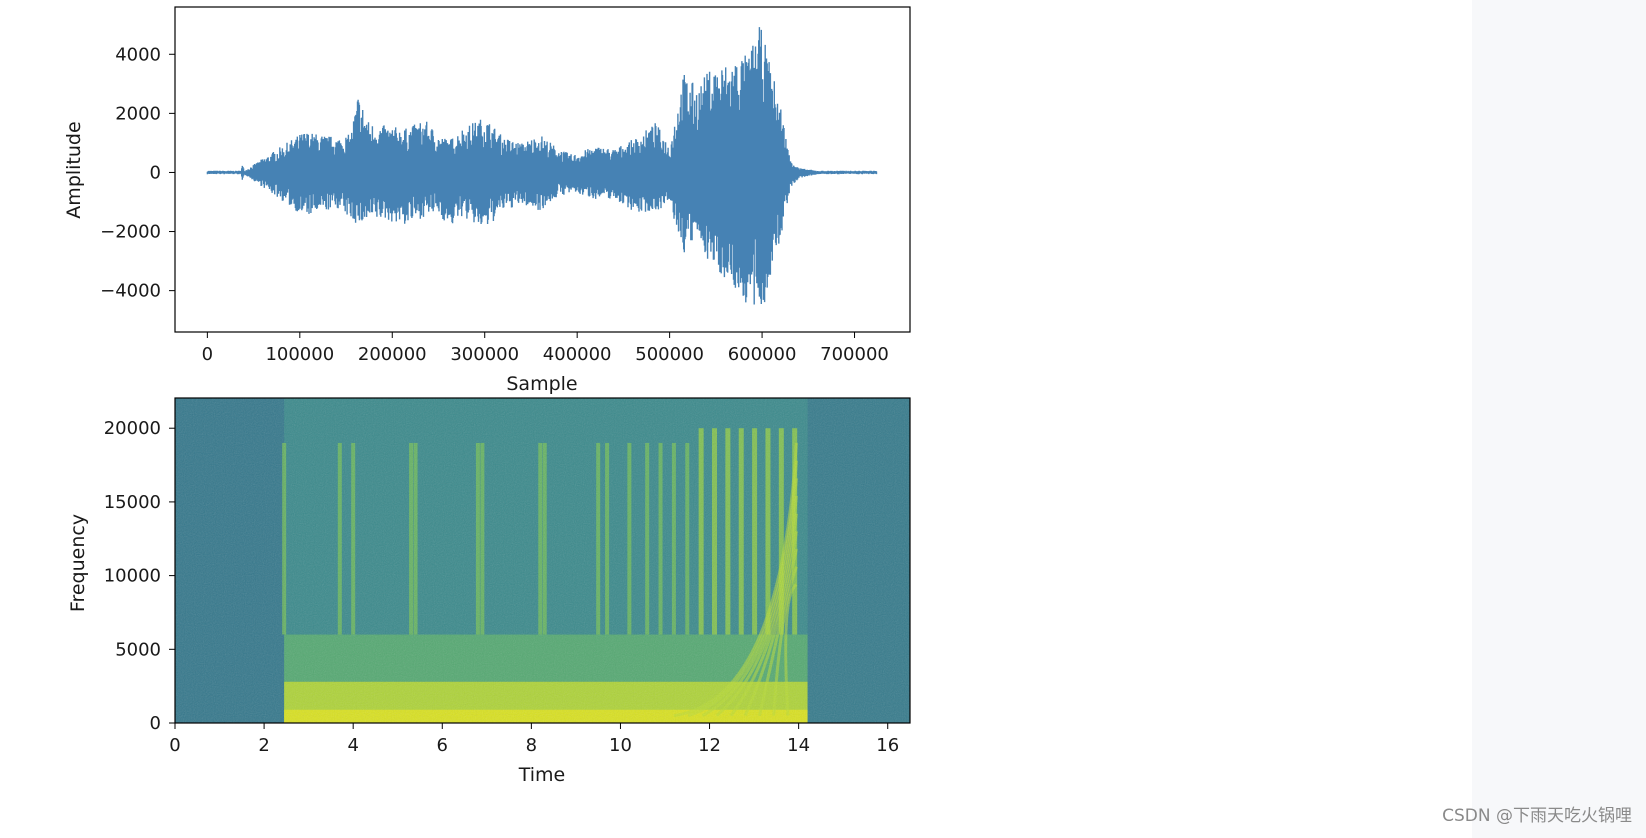 Image resolution: width=1646 pixels, height=838 pixels. Describe the element at coordinates (541, 384) in the screenshot. I see `waveform-x-label: Sample` at that location.